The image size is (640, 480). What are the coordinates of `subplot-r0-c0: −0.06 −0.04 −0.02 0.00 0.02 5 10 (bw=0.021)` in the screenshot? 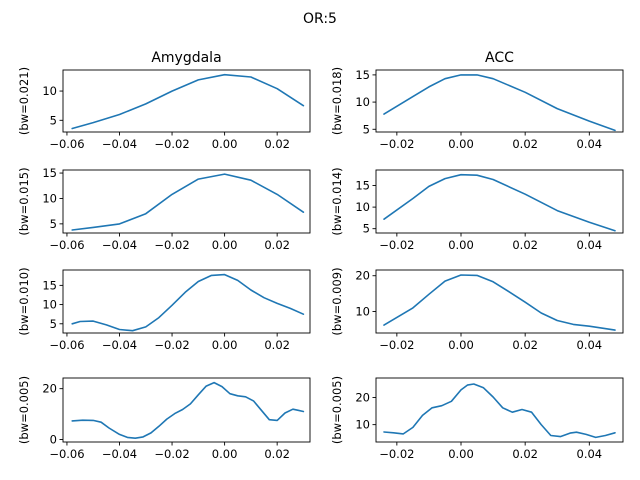 It's located at (164, 109).